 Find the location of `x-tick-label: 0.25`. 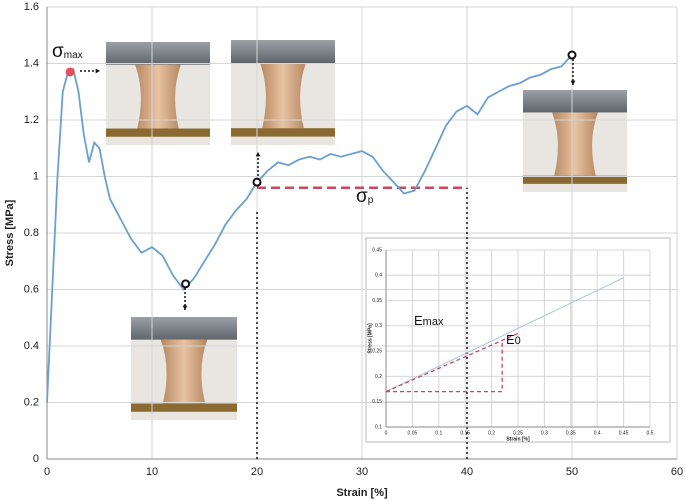

x-tick-label: 0.25 is located at coordinates (518, 433).